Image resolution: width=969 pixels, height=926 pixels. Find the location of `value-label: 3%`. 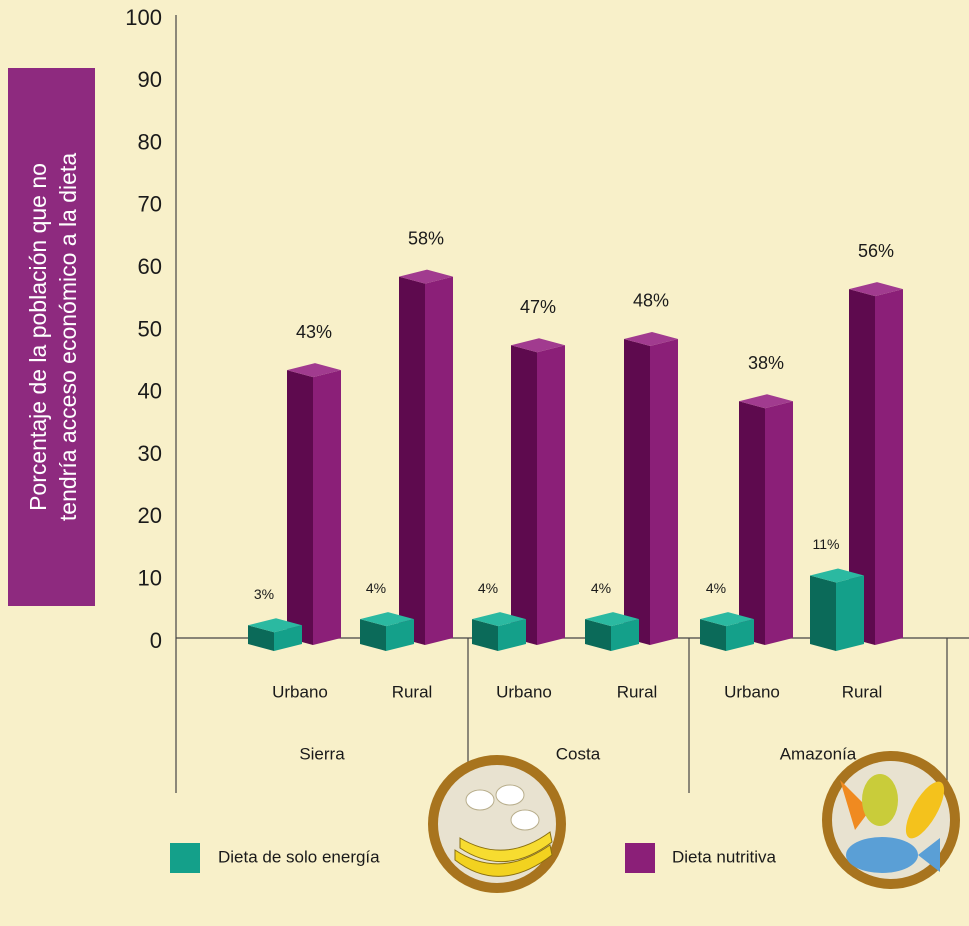

value-label: 3% is located at coordinates (264, 594).